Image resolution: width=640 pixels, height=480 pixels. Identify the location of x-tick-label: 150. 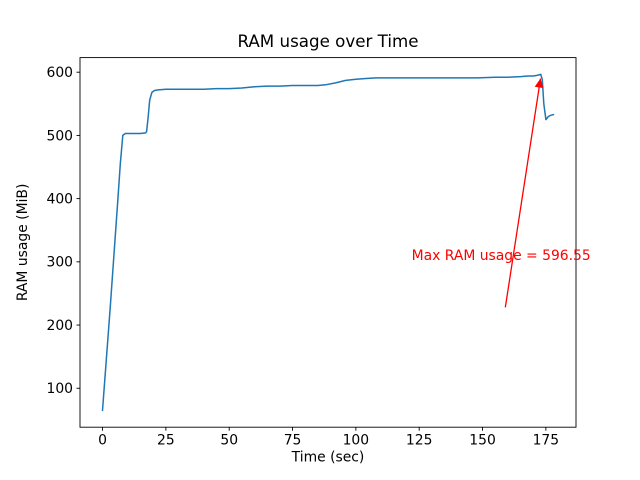
(482, 441).